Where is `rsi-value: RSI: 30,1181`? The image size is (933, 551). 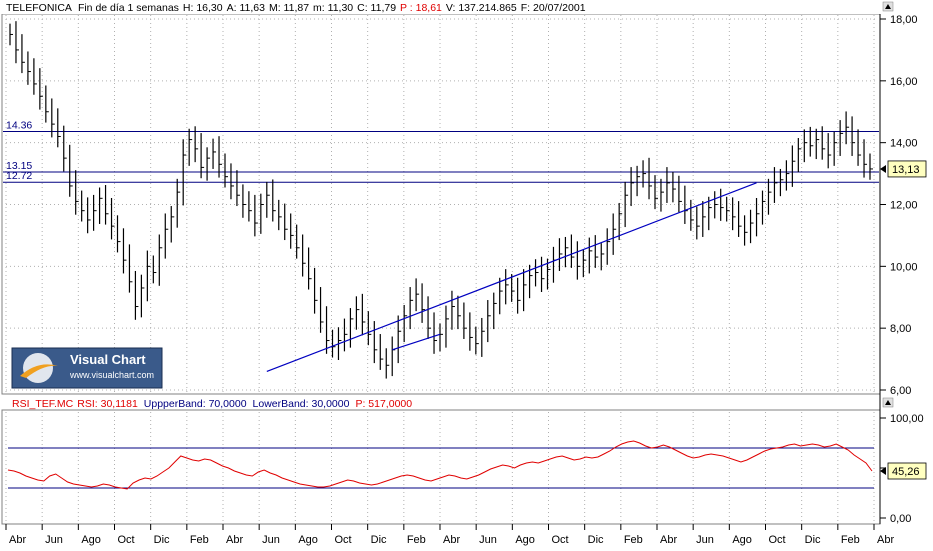
rsi-value: RSI: 30,1181 is located at coordinates (107, 404).